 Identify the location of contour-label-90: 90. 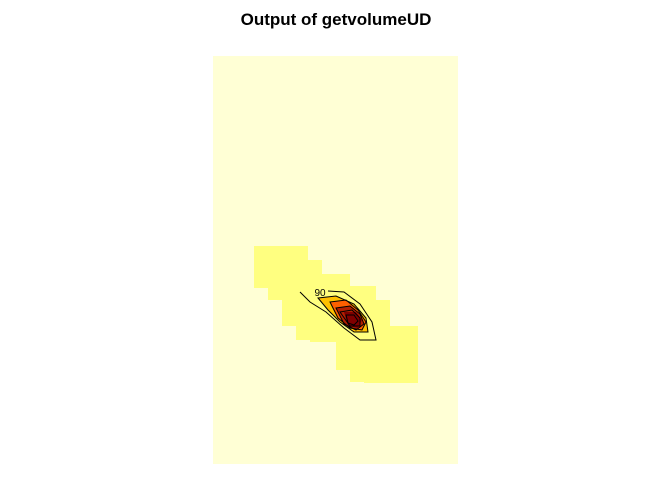
(320, 293).